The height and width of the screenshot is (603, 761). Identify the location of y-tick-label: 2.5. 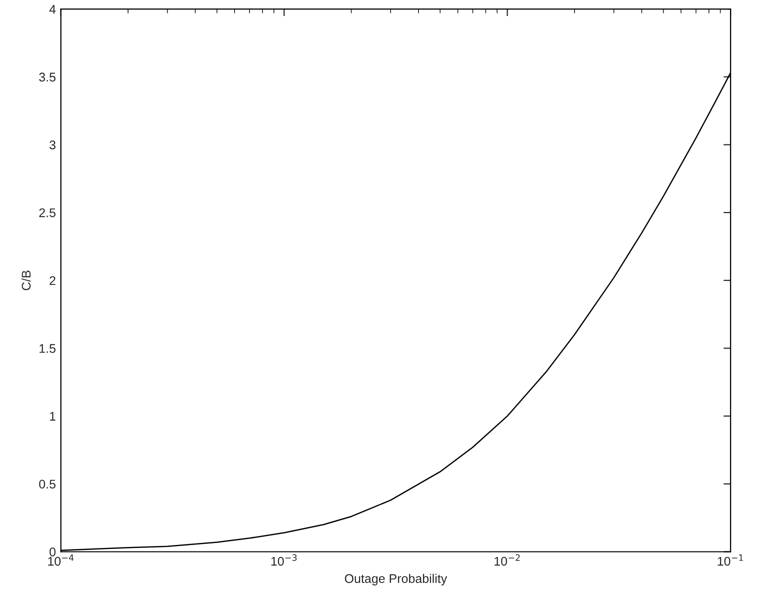
(47, 213).